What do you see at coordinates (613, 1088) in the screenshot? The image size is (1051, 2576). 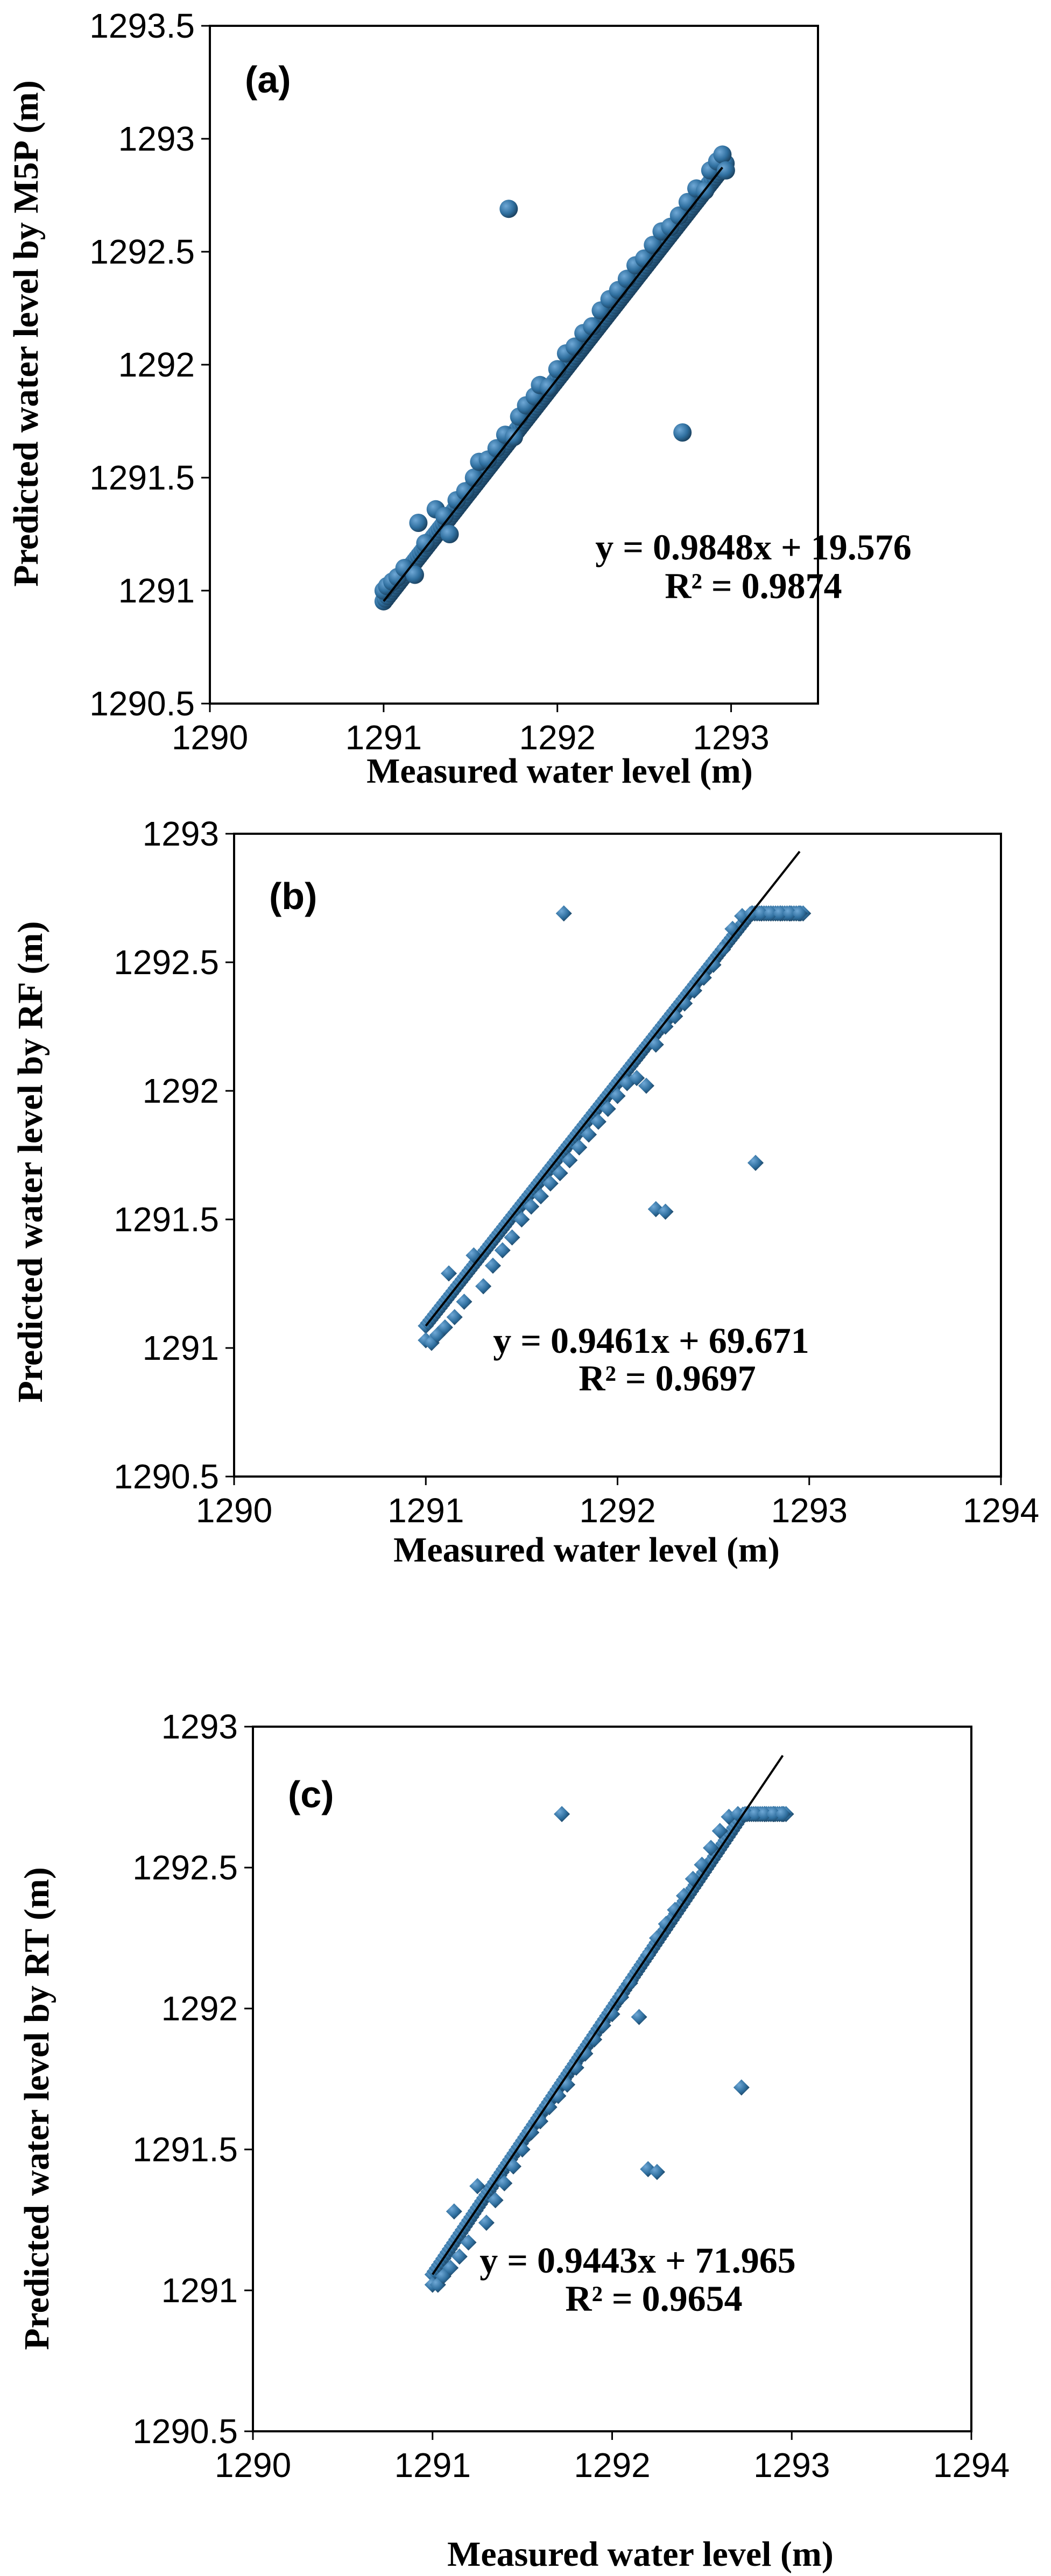 I see `trend-line` at bounding box center [613, 1088].